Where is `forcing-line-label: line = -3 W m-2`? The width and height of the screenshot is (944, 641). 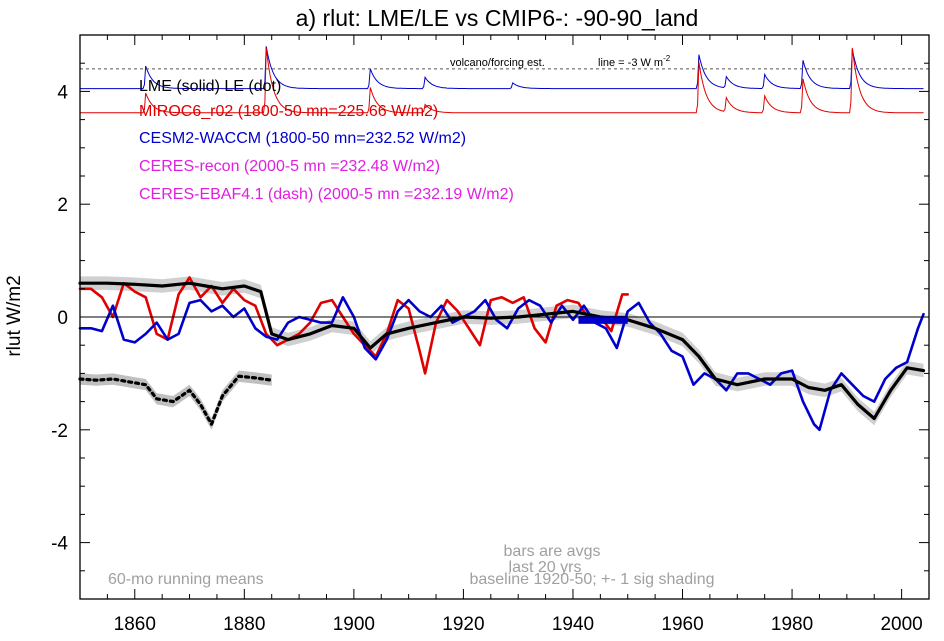
forcing-line-label: line = -3 W m-2 is located at coordinates (634, 61).